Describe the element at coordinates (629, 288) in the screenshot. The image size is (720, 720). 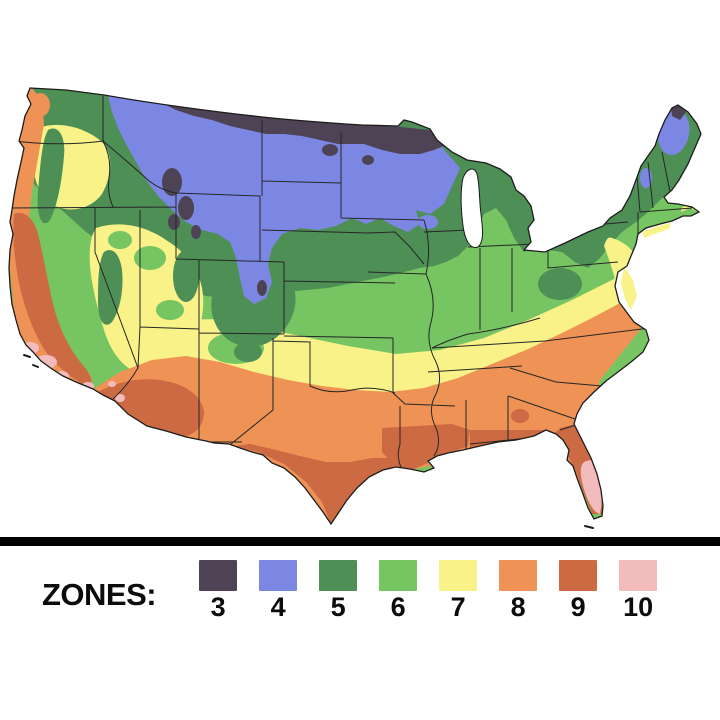
I see `delmarva-peninsula` at that location.